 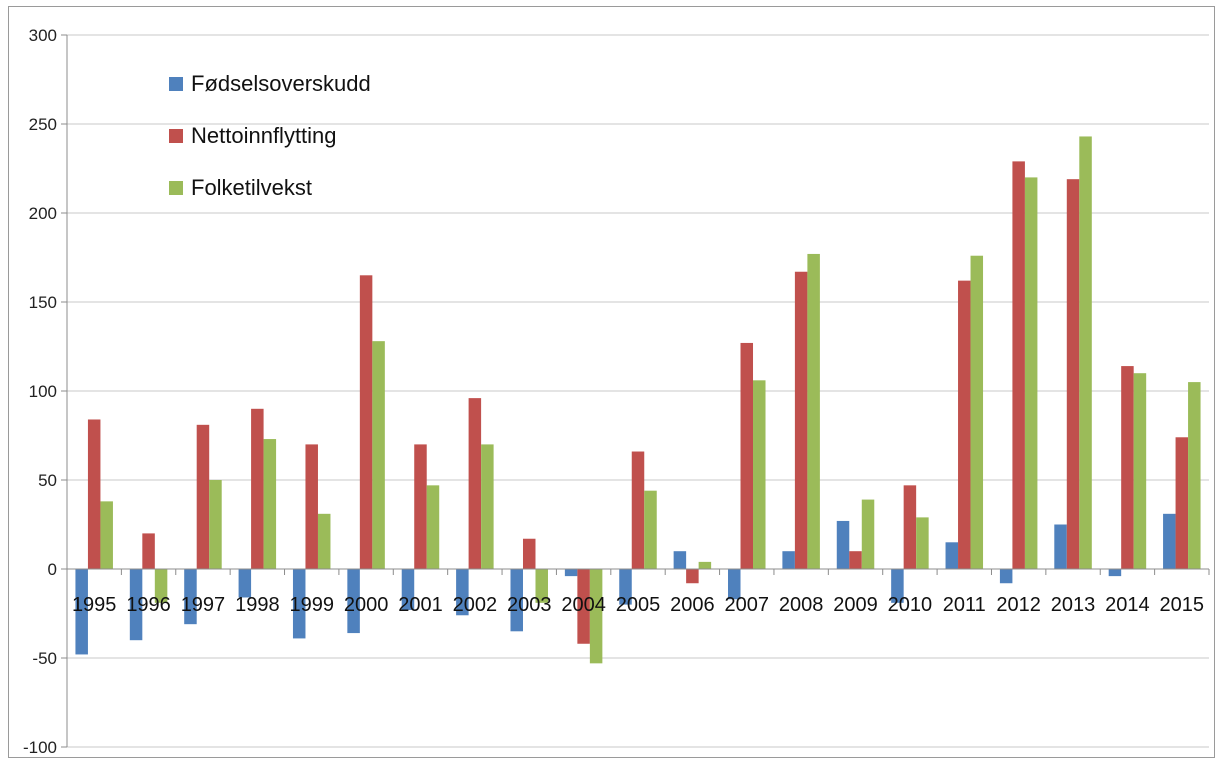 What do you see at coordinates (353, 601) in the screenshot?
I see `bar-Fødselsoverskudd-2000` at bounding box center [353, 601].